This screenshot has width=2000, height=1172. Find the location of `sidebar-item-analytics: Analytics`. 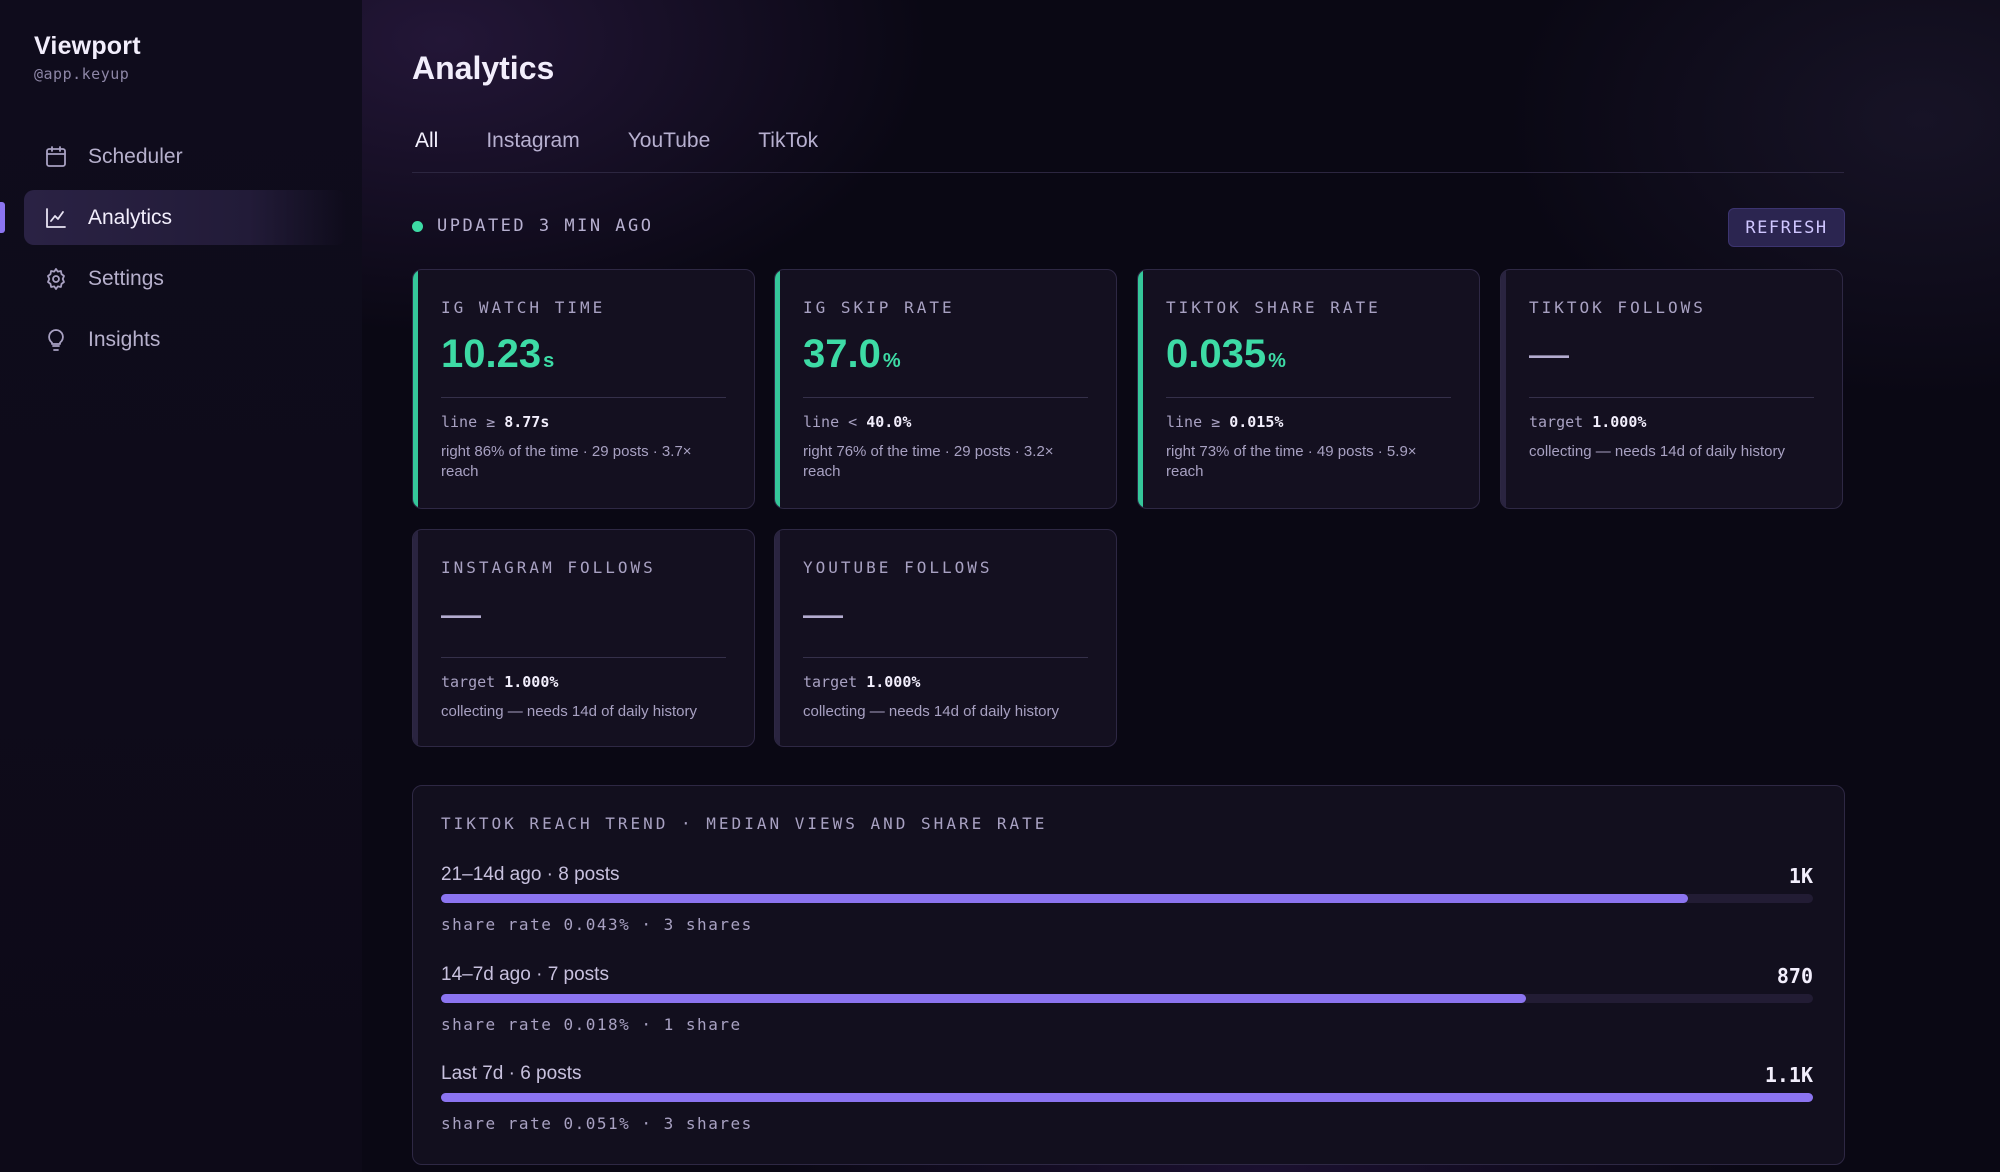

sidebar-item-analytics: Analytics is located at coordinates (173, 217).